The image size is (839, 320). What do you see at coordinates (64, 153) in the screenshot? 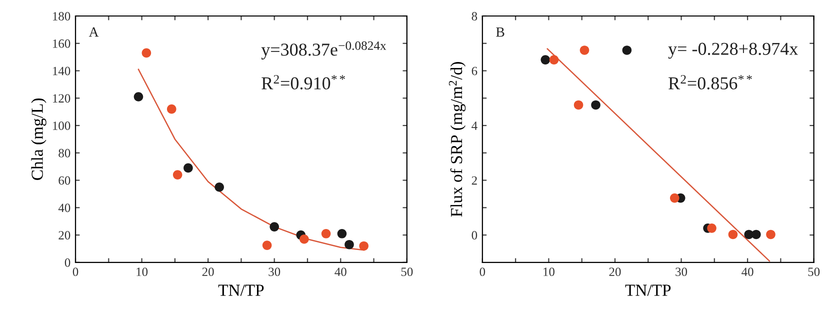
I see `y-tick-label: 80` at bounding box center [64, 153].